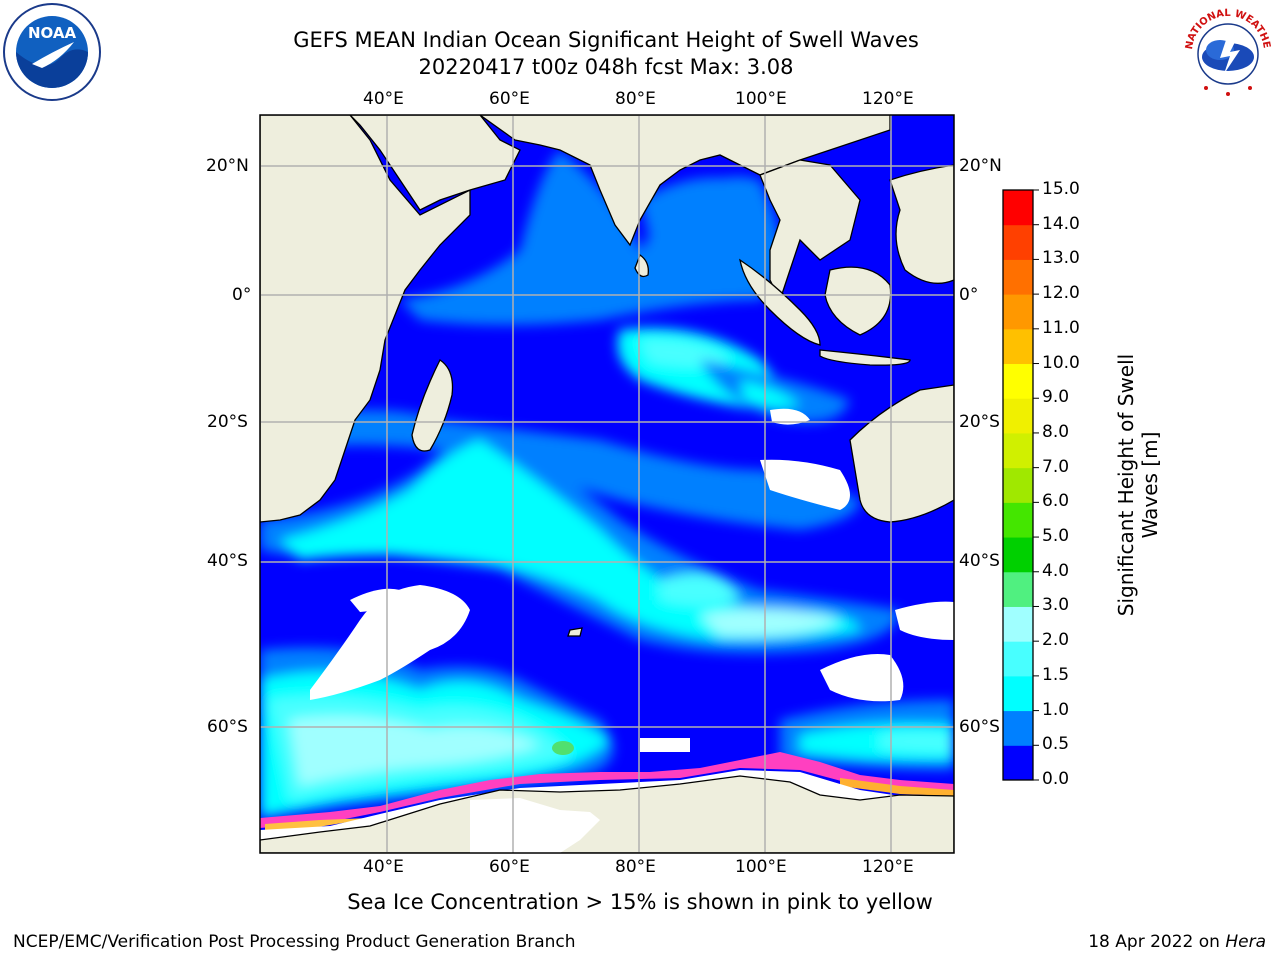  What do you see at coordinates (383, 867) in the screenshot?
I see `lon-tick-bottom: 40°E` at bounding box center [383, 867].